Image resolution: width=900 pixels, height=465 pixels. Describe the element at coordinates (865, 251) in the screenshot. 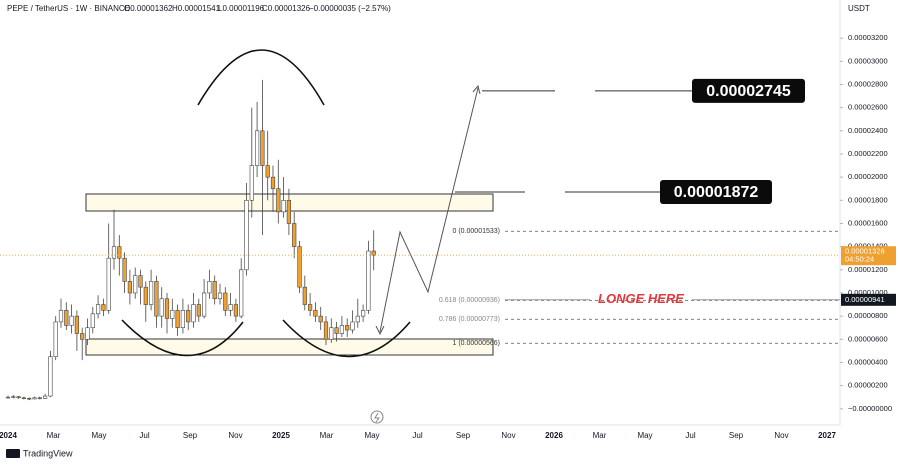

I see `current-price-label: 0.00001326` at that location.